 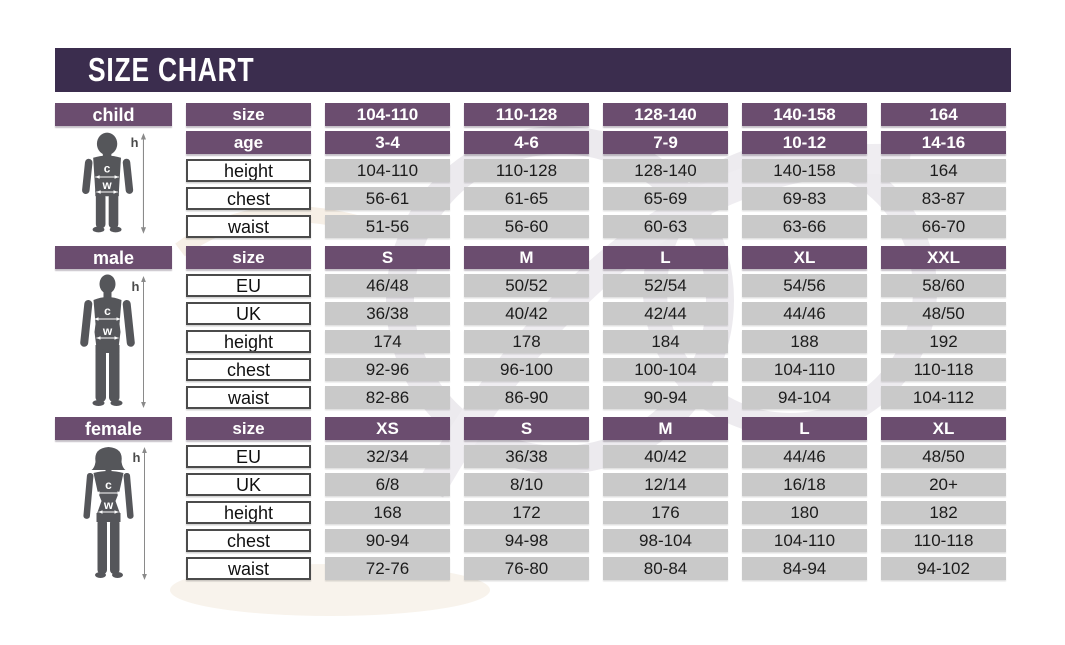 I want to click on value-cell: 174, so click(x=387, y=341).